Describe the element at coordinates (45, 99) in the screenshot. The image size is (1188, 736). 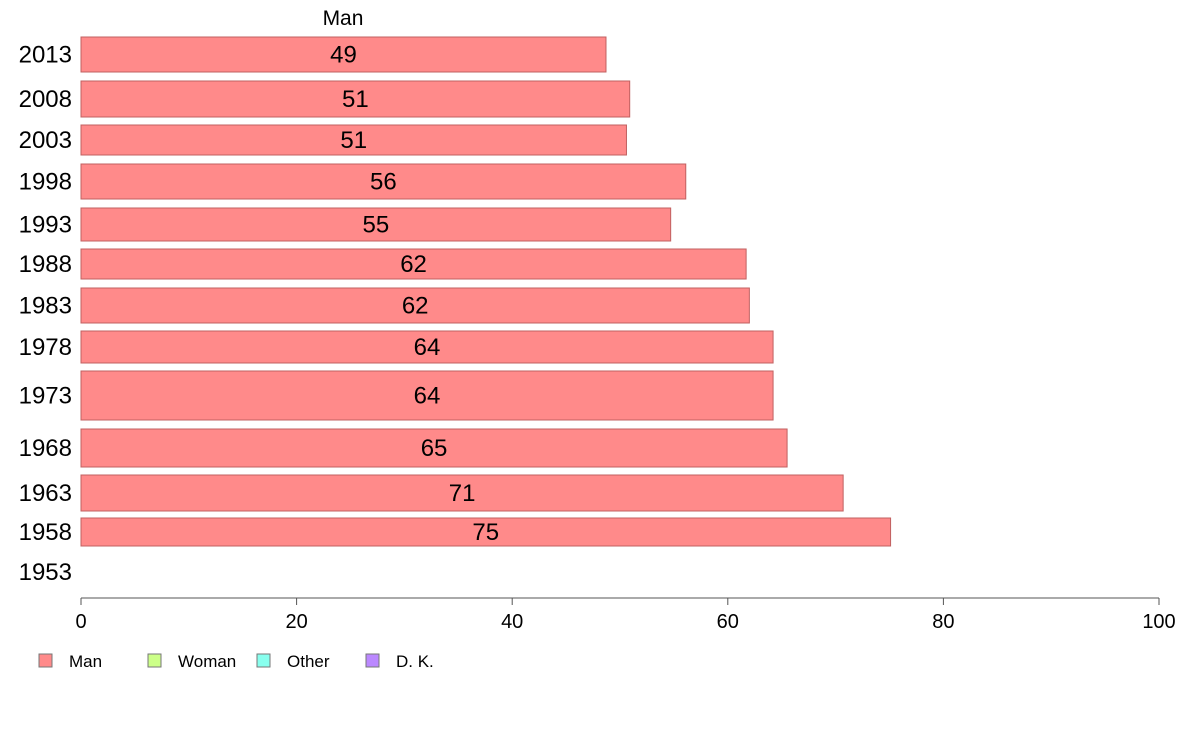
I see `category-label: 2008` at that location.